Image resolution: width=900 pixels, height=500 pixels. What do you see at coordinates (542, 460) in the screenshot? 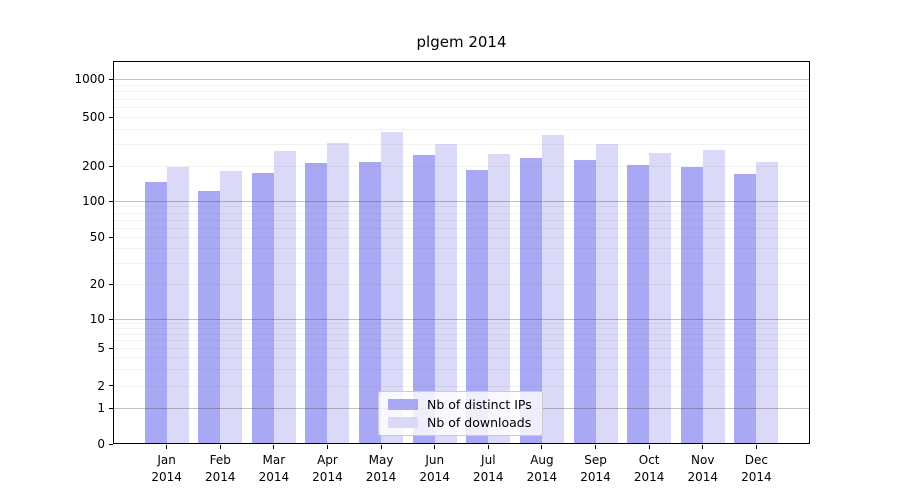
I see `x-tick-label-month: Aug` at bounding box center [542, 460].